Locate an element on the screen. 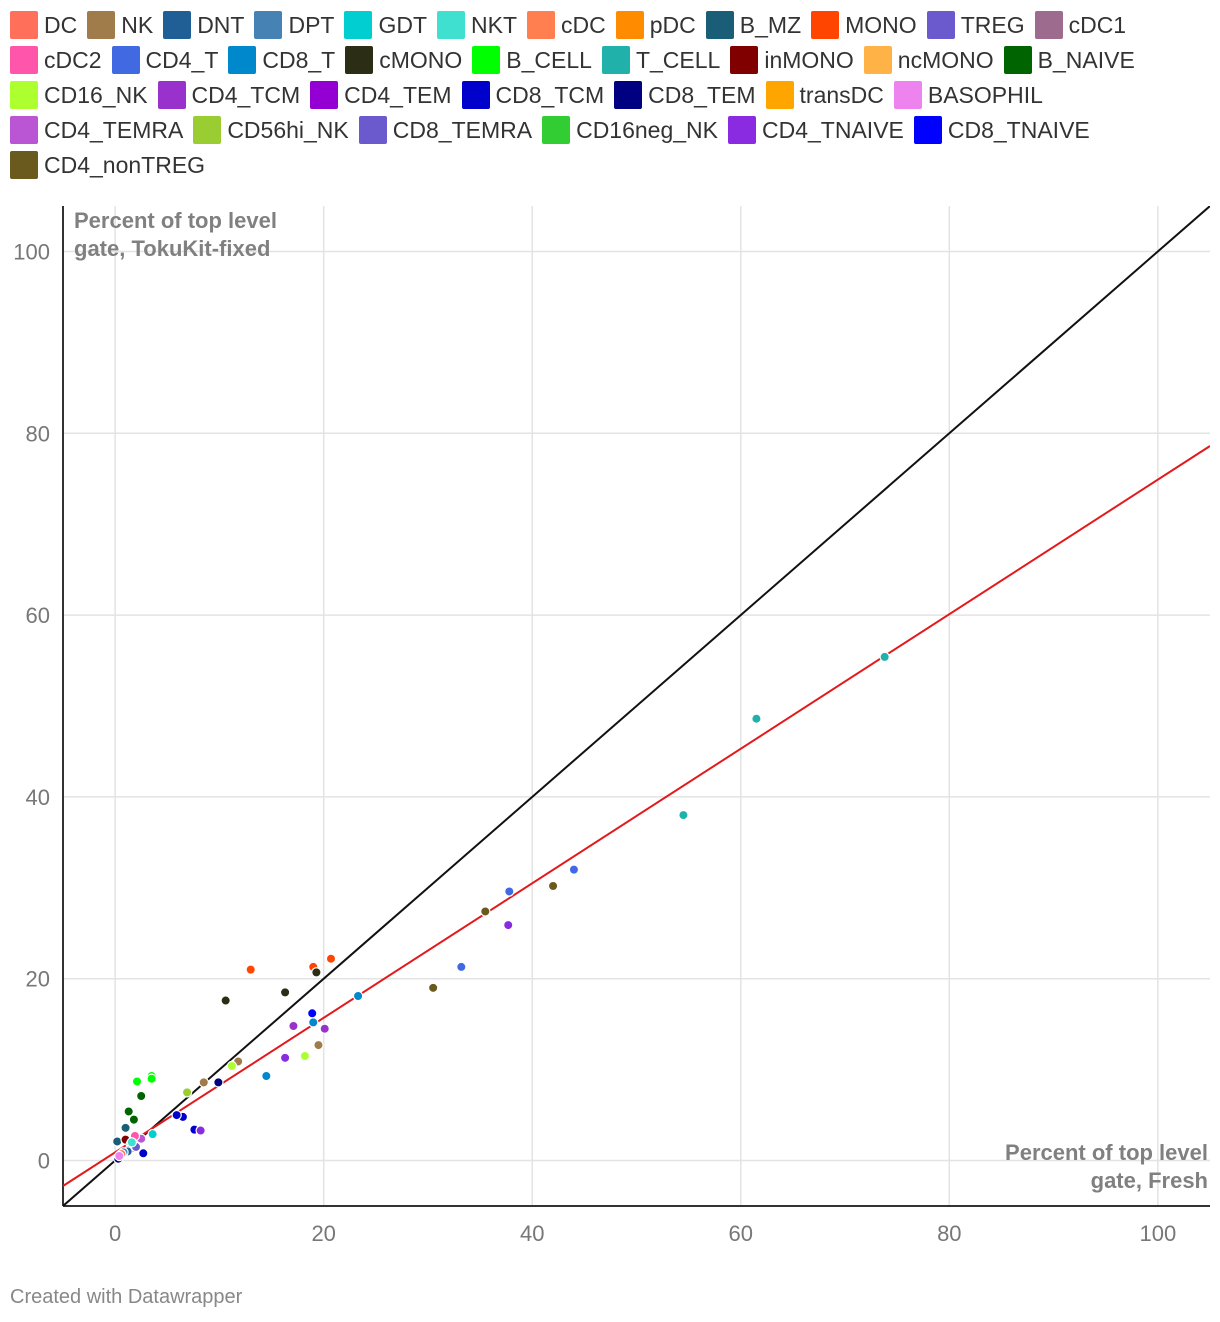  legend-label: DC is located at coordinates (61, 24).